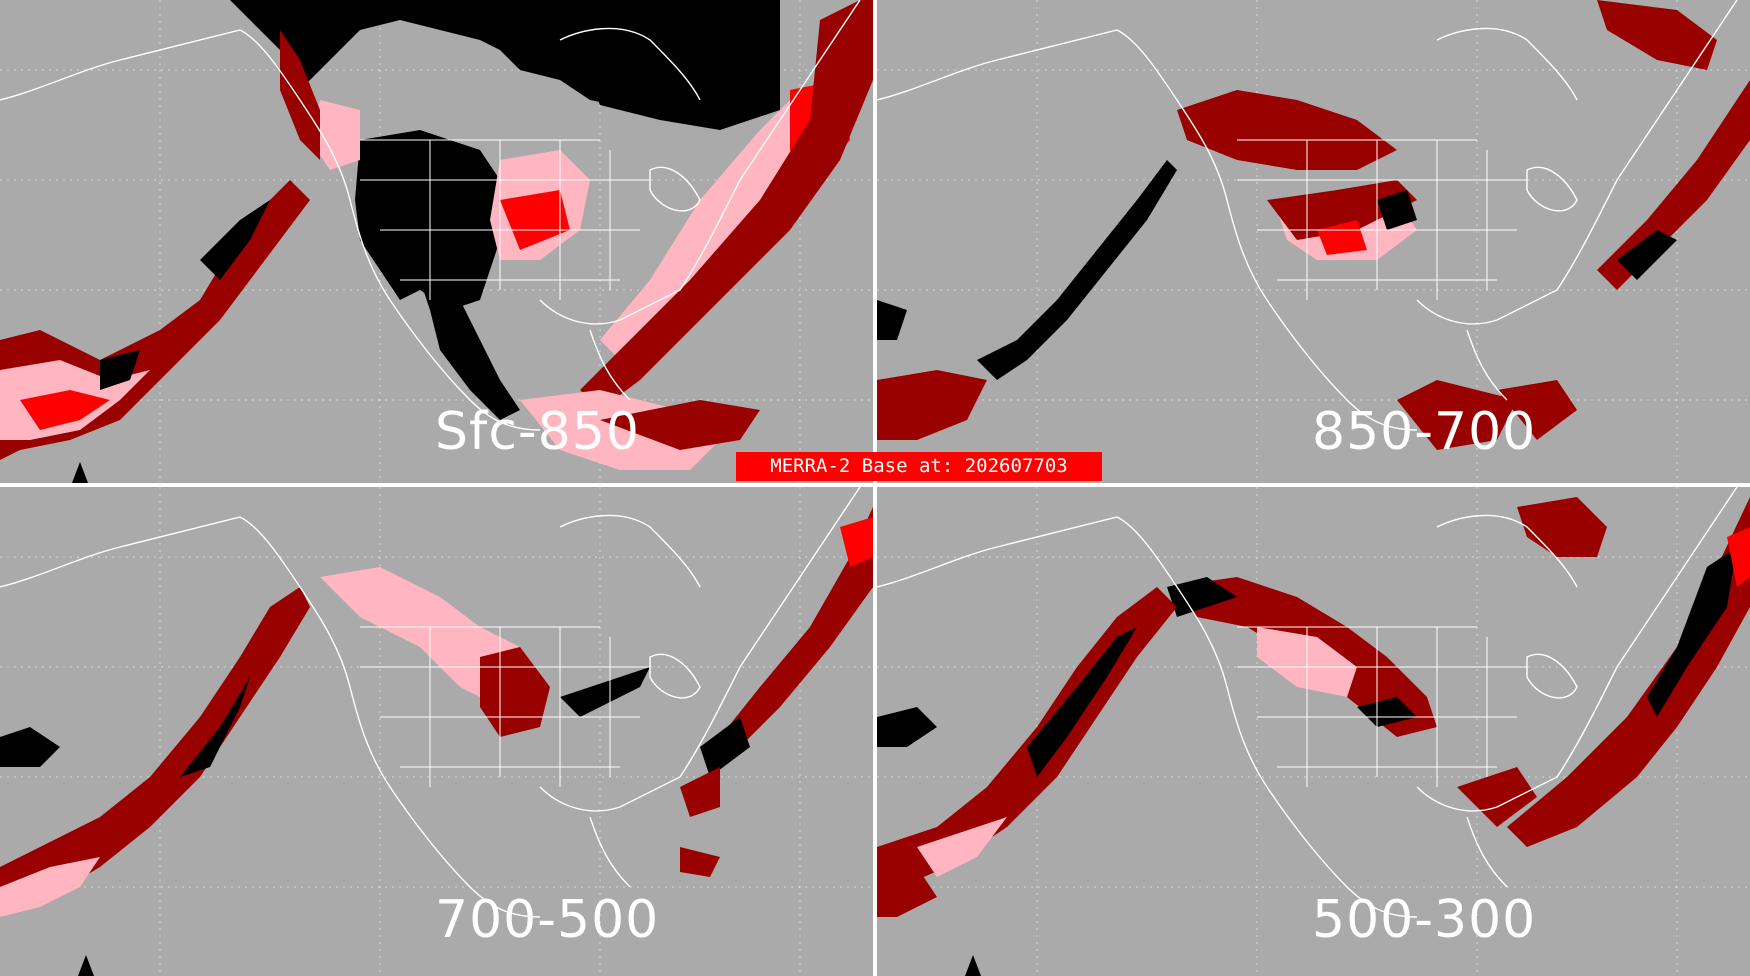  I want to click on panel-label: 850-700, so click(1424, 432).